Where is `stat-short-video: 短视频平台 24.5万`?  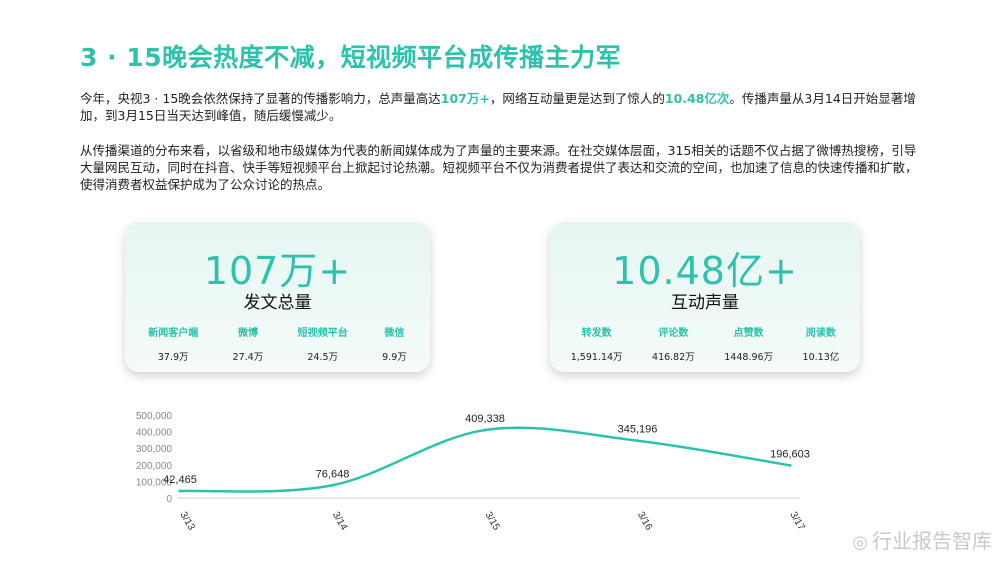 stat-short-video: 短视频平台 24.5万 is located at coordinates (323, 343).